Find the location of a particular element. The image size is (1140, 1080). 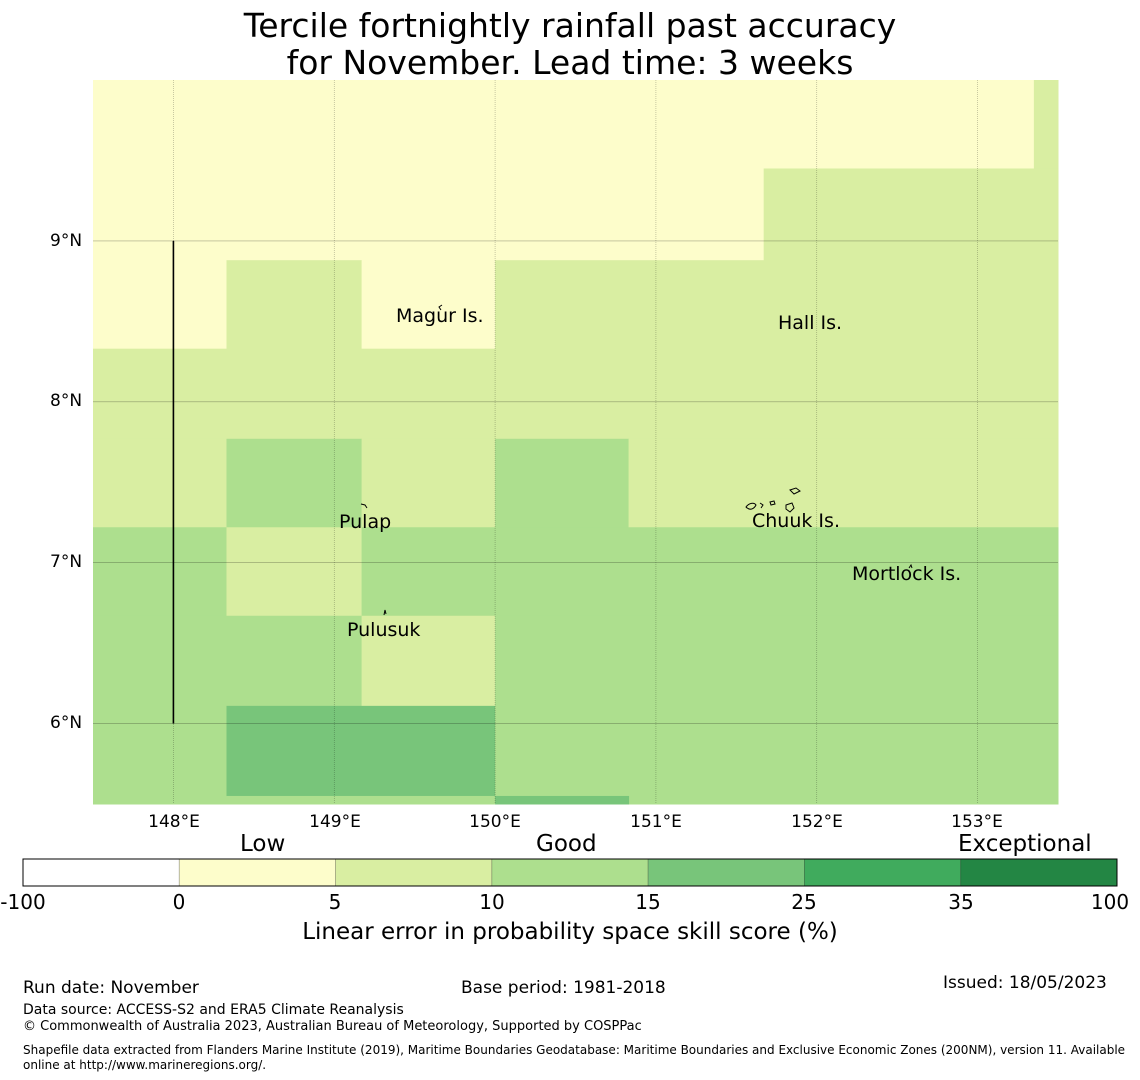

base-period: Base period: 1981-2018 is located at coordinates (563, 988).